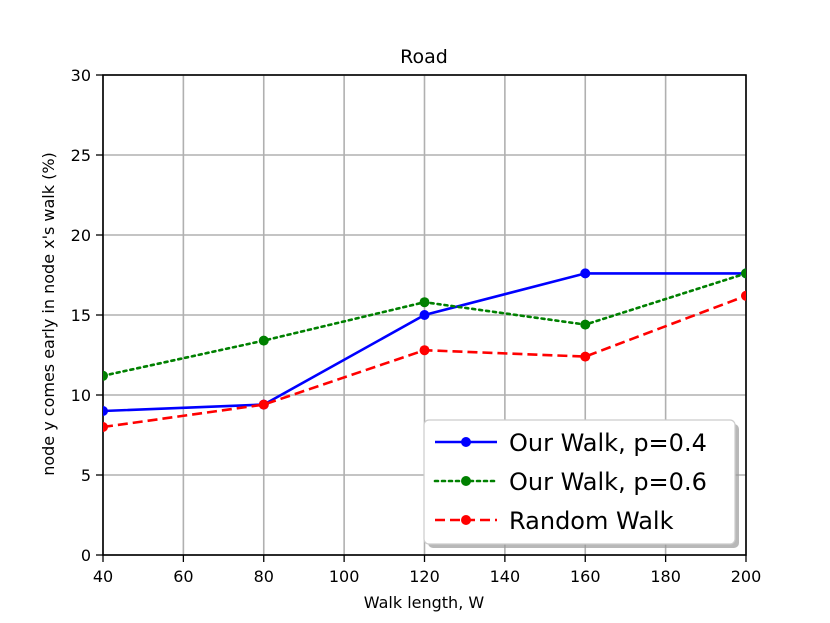 This screenshot has height=623, width=830. What do you see at coordinates (746, 576) in the screenshot?
I see `x-tick-label: 200` at bounding box center [746, 576].